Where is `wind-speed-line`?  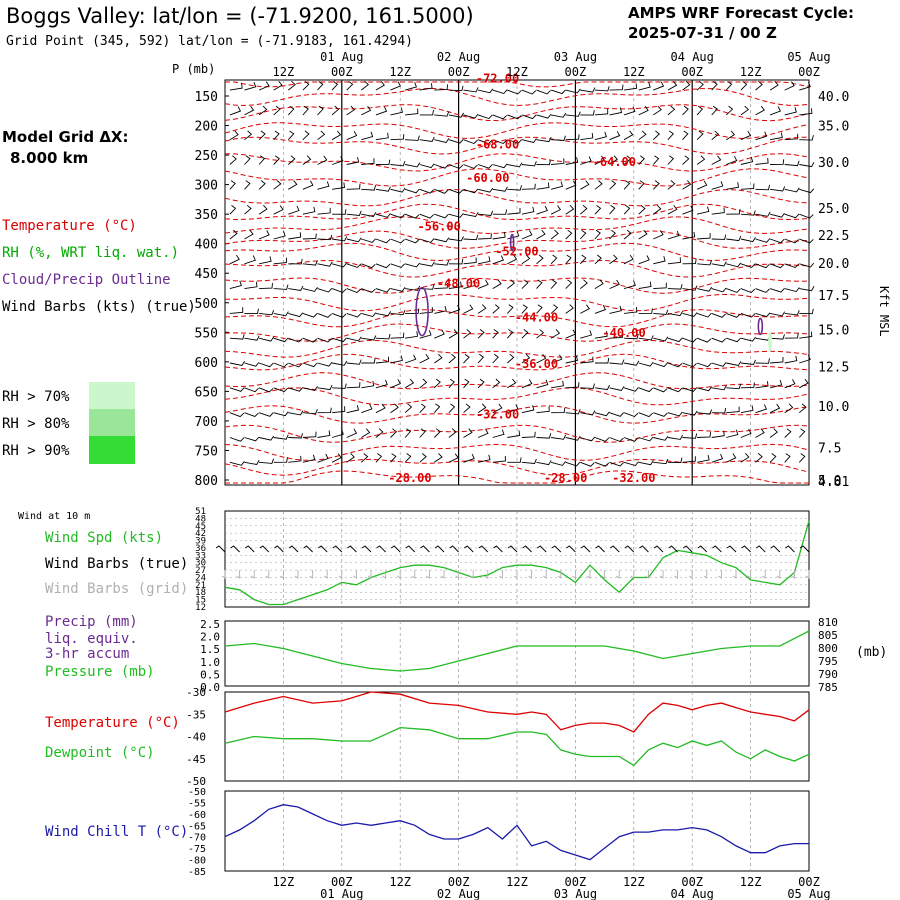
wind-speed-line is located at coordinates (517, 563).